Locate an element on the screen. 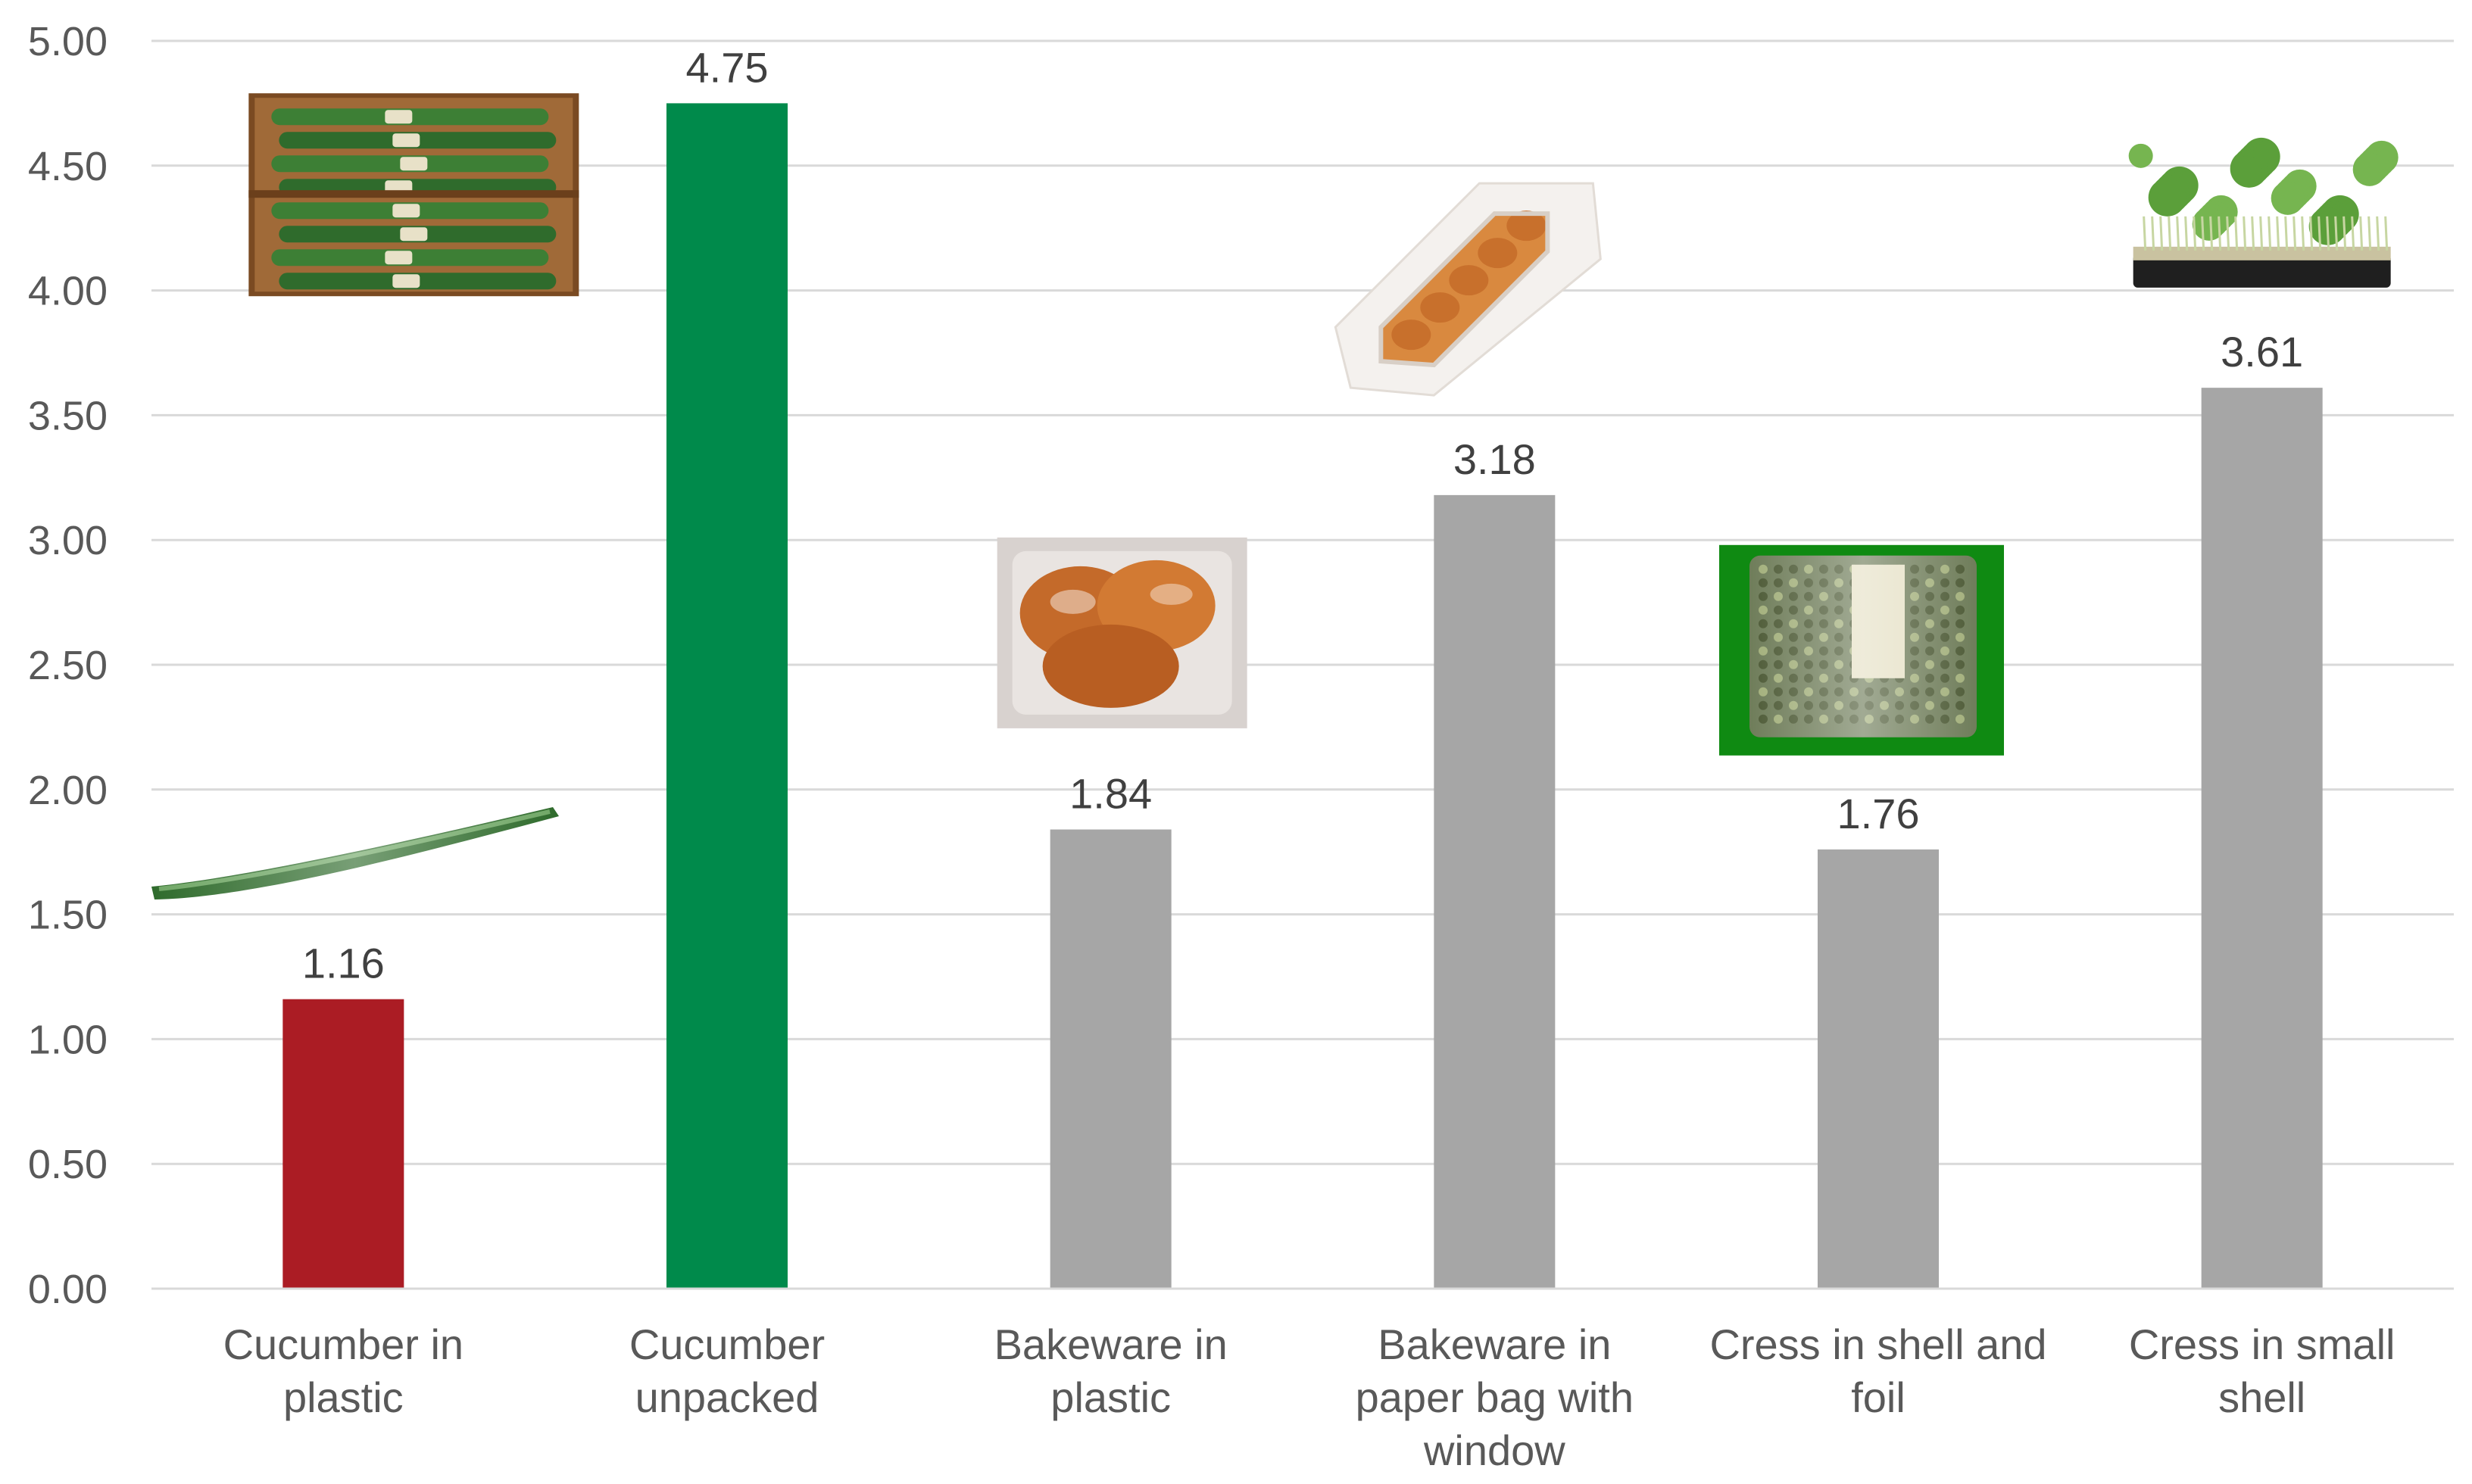 This screenshot has width=2472, height=1484. data-label: 3.61 is located at coordinates (2262, 352).